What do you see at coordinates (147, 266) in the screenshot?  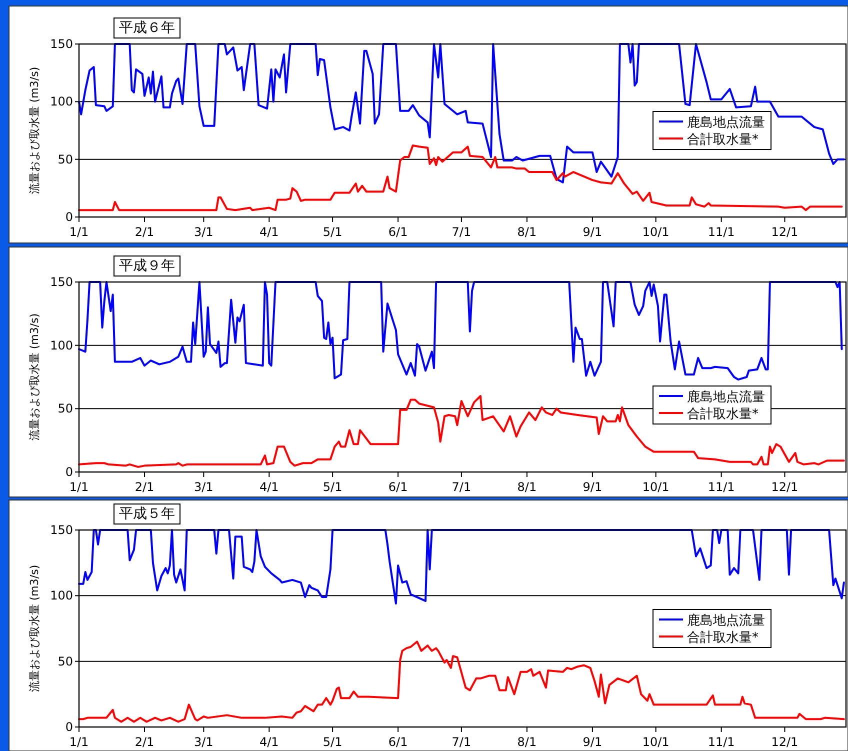 I see `chart-title: 平成９年` at bounding box center [147, 266].